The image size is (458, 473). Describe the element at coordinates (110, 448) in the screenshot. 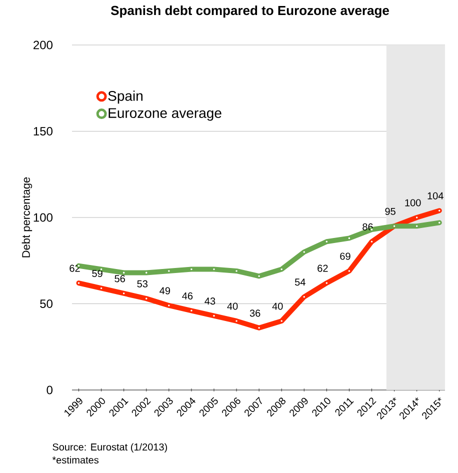

I see `source-note: Source: Eurostat (1/2013)` at that location.